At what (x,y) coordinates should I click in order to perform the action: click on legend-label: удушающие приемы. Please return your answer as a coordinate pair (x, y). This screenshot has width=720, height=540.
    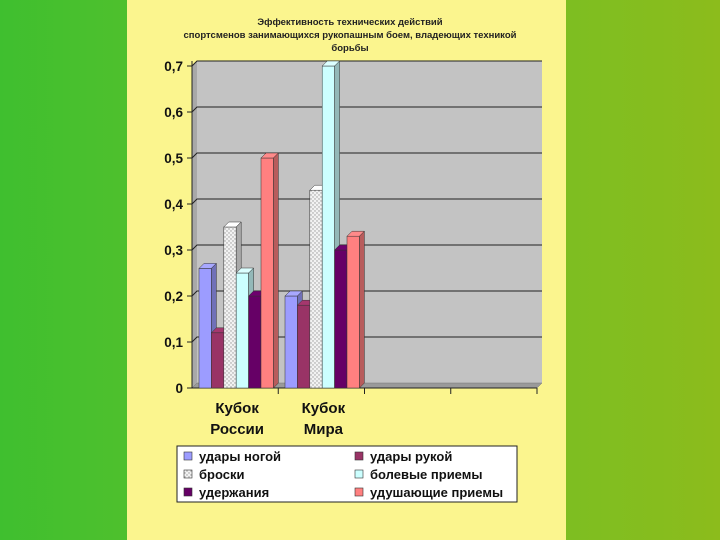
    Looking at the image, I should click on (436, 492).